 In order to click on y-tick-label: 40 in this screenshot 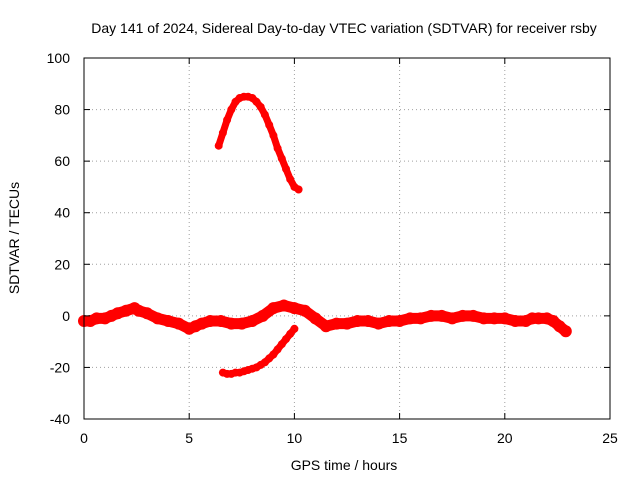, I will do `click(62, 213)`.